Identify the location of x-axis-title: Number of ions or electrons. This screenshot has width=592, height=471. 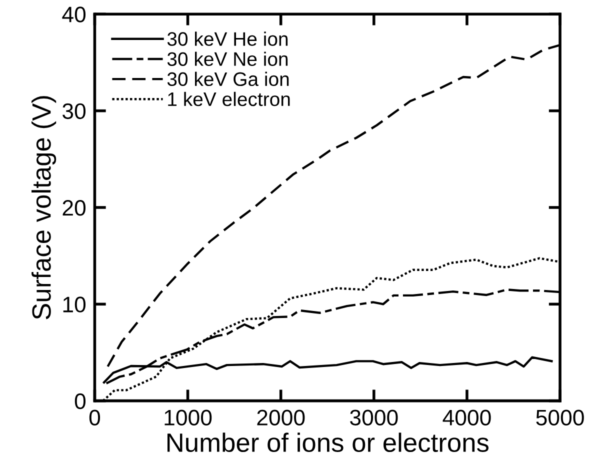
(328, 442).